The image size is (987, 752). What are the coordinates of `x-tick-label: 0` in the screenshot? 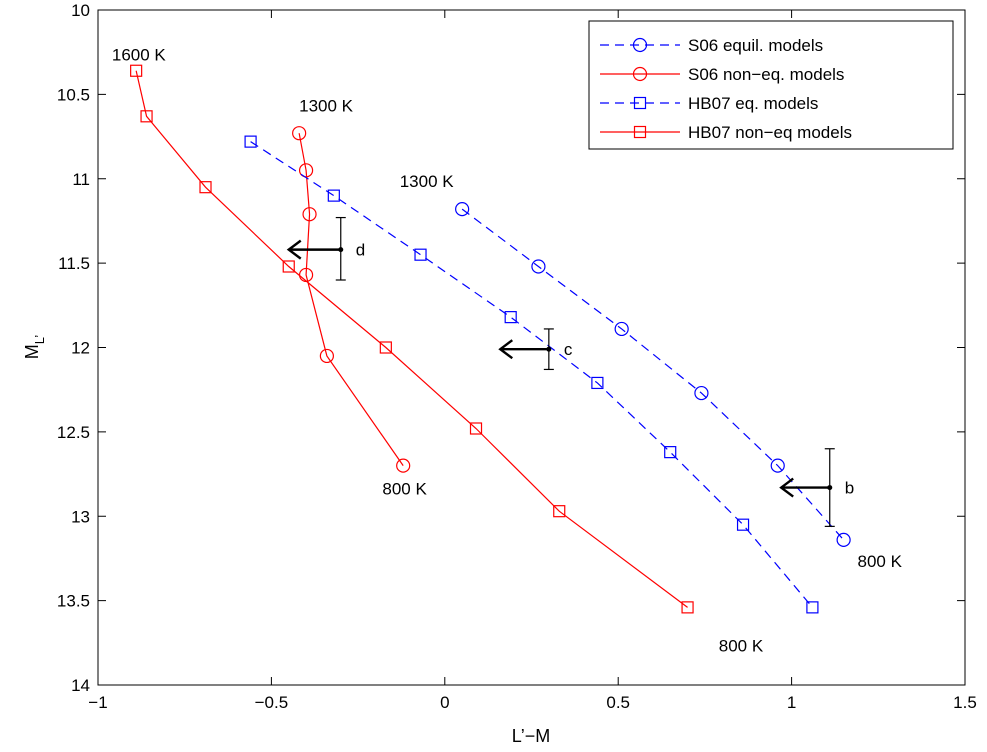 It's located at (444, 702).